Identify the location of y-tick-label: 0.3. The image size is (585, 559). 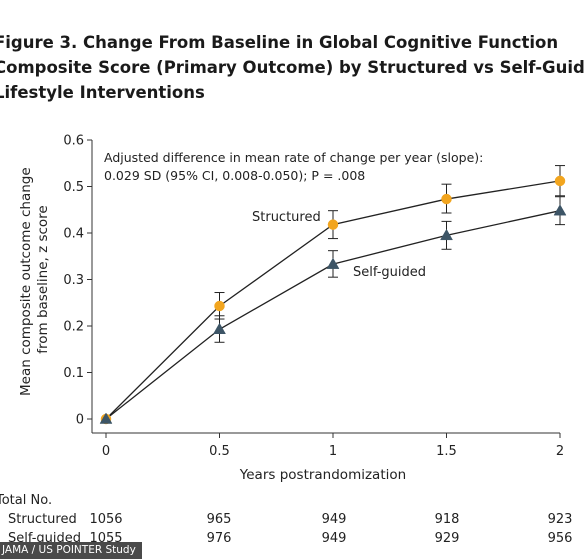
(73, 280).